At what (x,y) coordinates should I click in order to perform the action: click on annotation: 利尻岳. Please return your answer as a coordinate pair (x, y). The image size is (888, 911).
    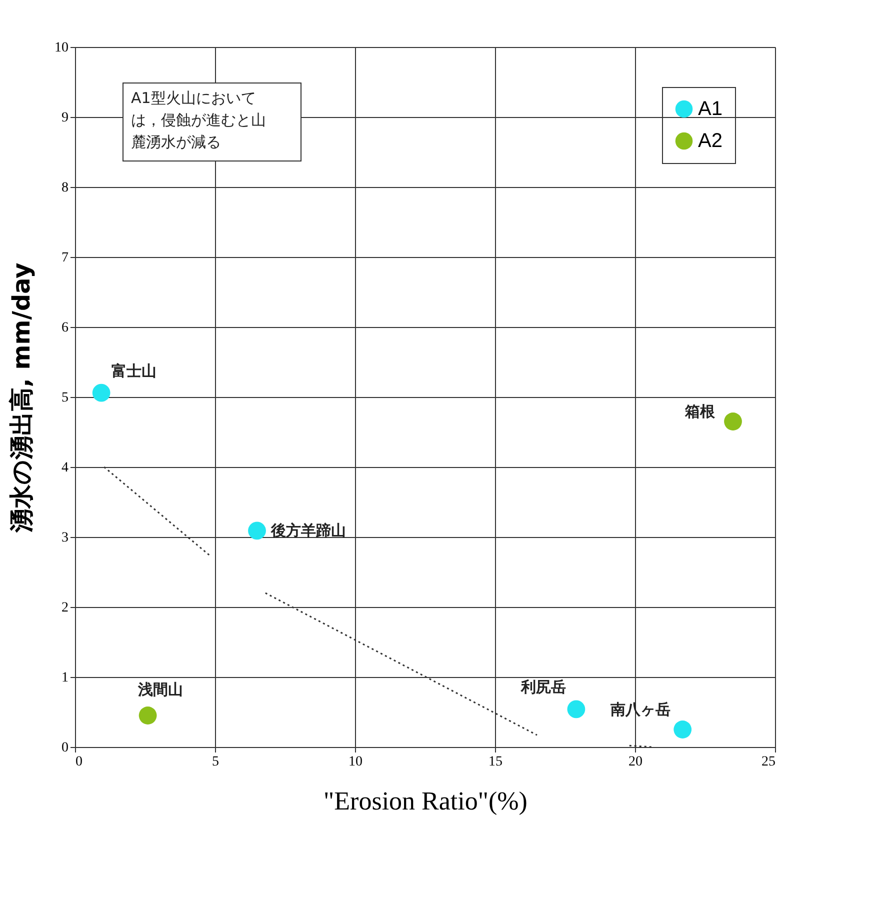
    Looking at the image, I should click on (543, 687).